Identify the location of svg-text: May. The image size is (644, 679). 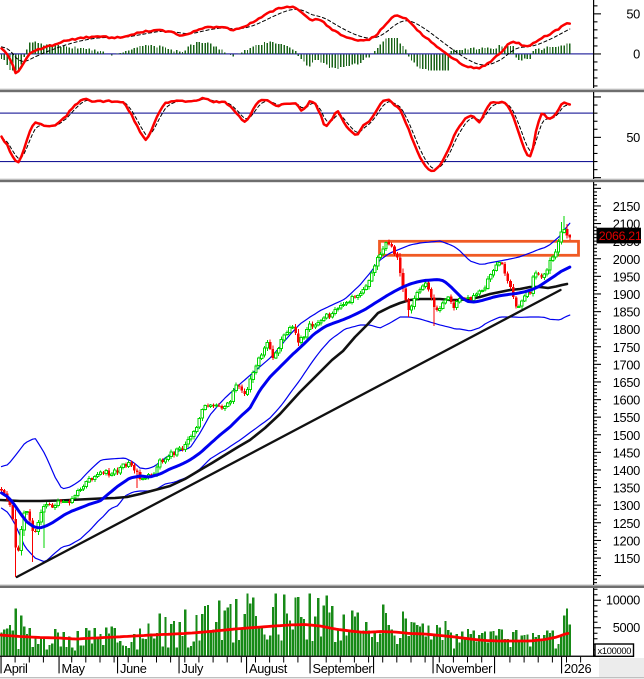
(74, 668).